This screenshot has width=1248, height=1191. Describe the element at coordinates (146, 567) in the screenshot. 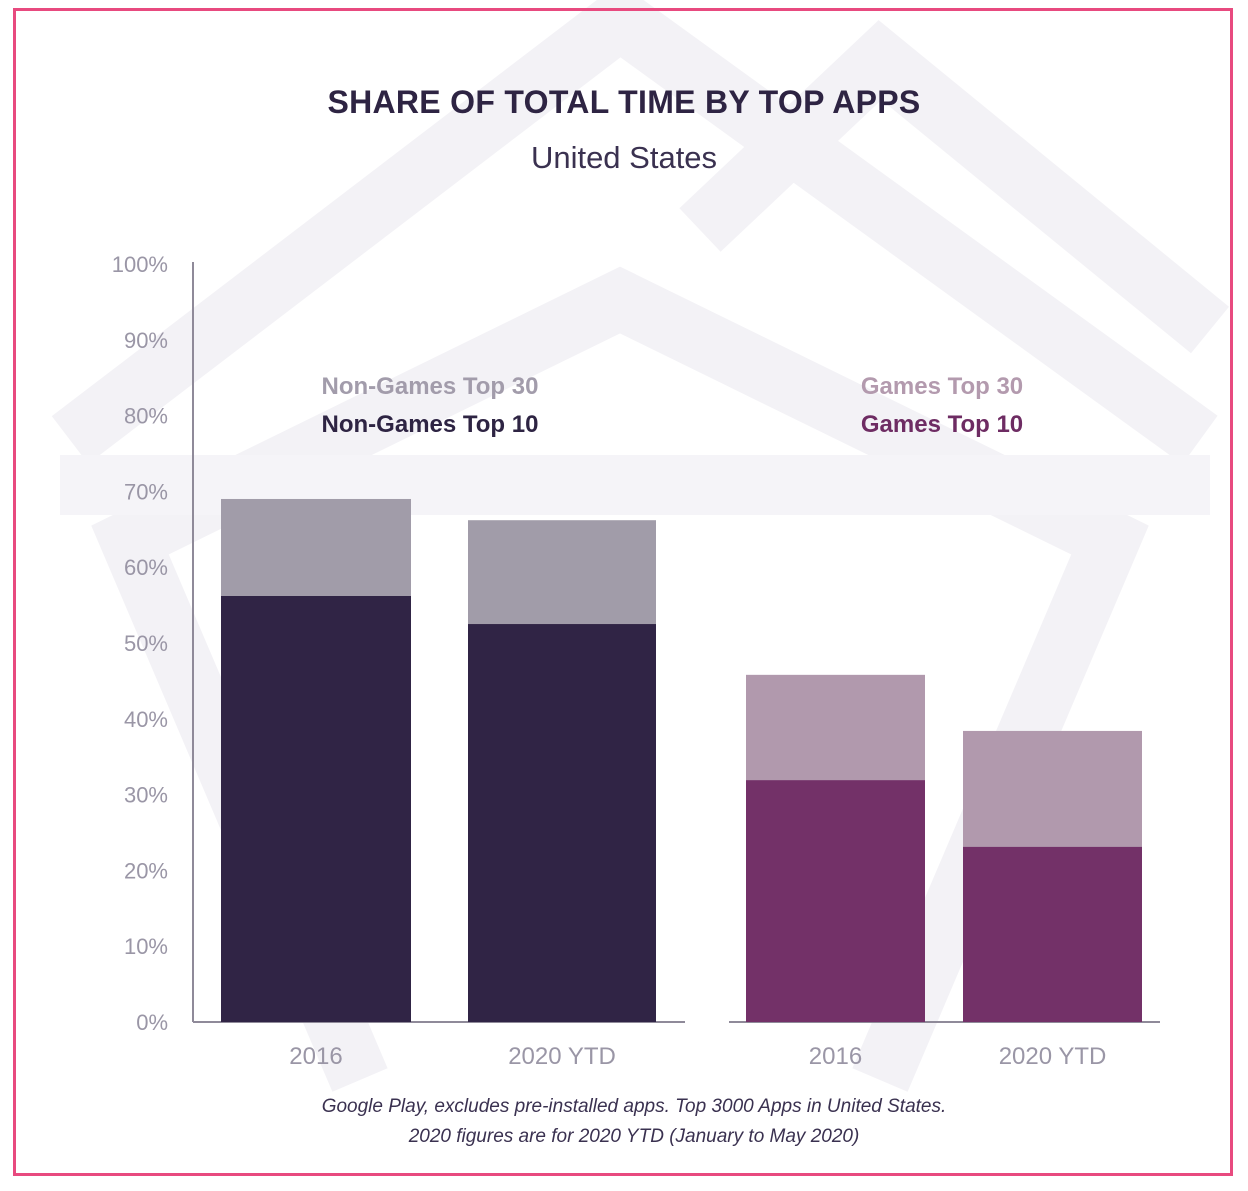

I see `y-tick-label: 60%` at that location.